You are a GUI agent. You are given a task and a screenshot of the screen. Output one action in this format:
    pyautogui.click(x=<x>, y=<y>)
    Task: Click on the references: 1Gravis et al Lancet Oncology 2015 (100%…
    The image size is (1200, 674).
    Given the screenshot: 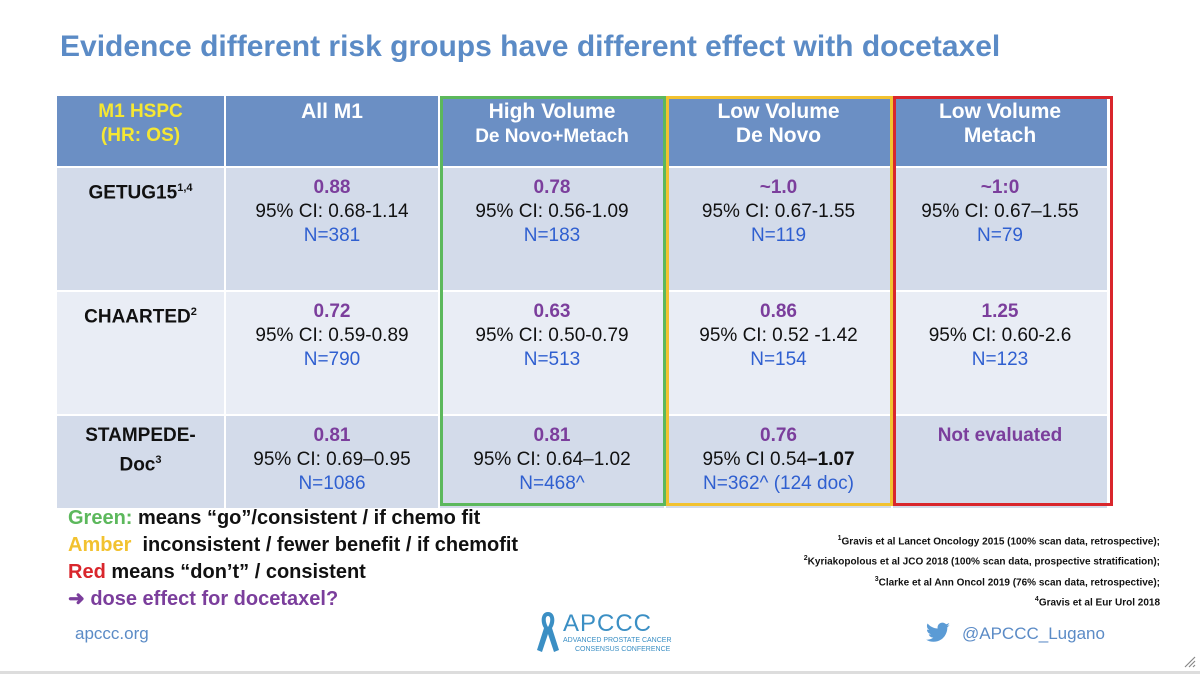 What is the action you would take?
    pyautogui.click(x=930, y=570)
    